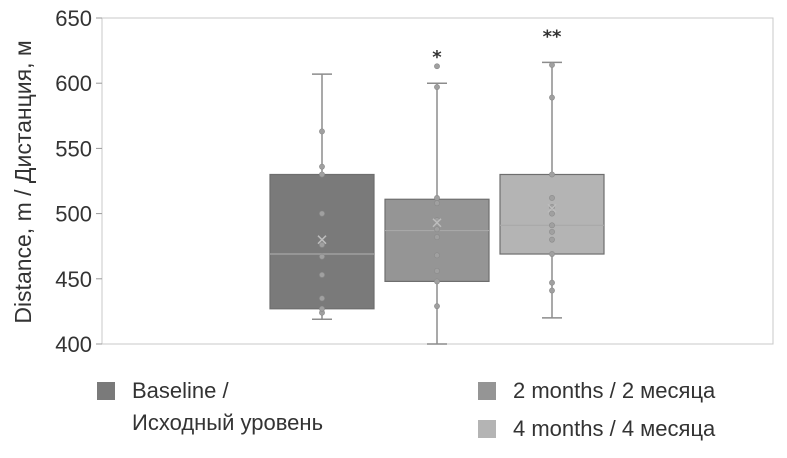 The width and height of the screenshot is (787, 458). Describe the element at coordinates (487, 391) in the screenshot. I see `legend-swatch-2-months` at that location.